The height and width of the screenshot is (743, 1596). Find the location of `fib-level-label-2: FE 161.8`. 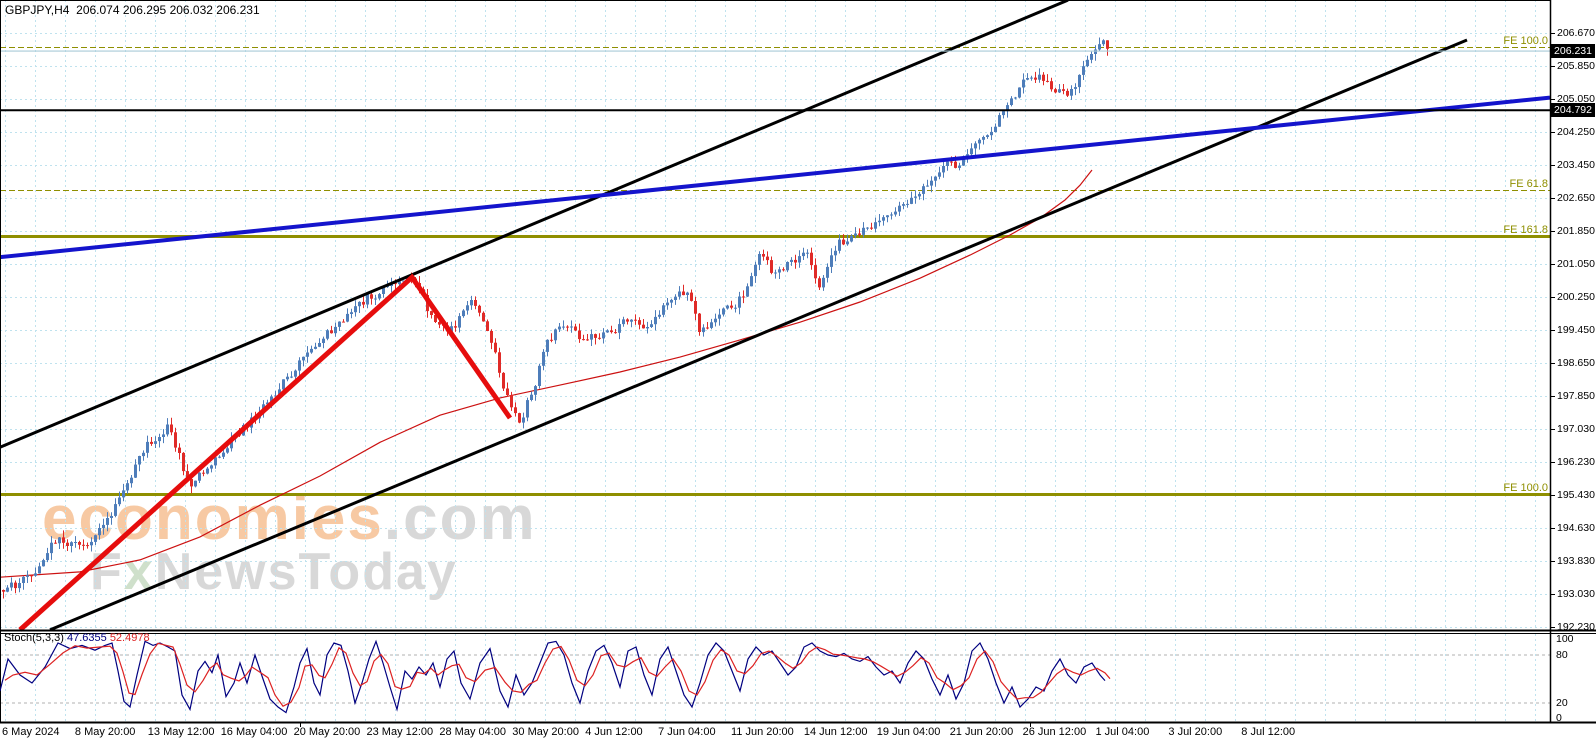

fib-level-label-2: FE 161.8 is located at coordinates (1525, 230).